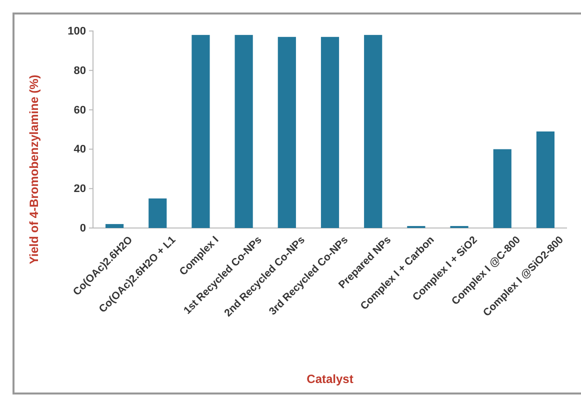  I want to click on y-tick-label: 20, so click(80, 189).